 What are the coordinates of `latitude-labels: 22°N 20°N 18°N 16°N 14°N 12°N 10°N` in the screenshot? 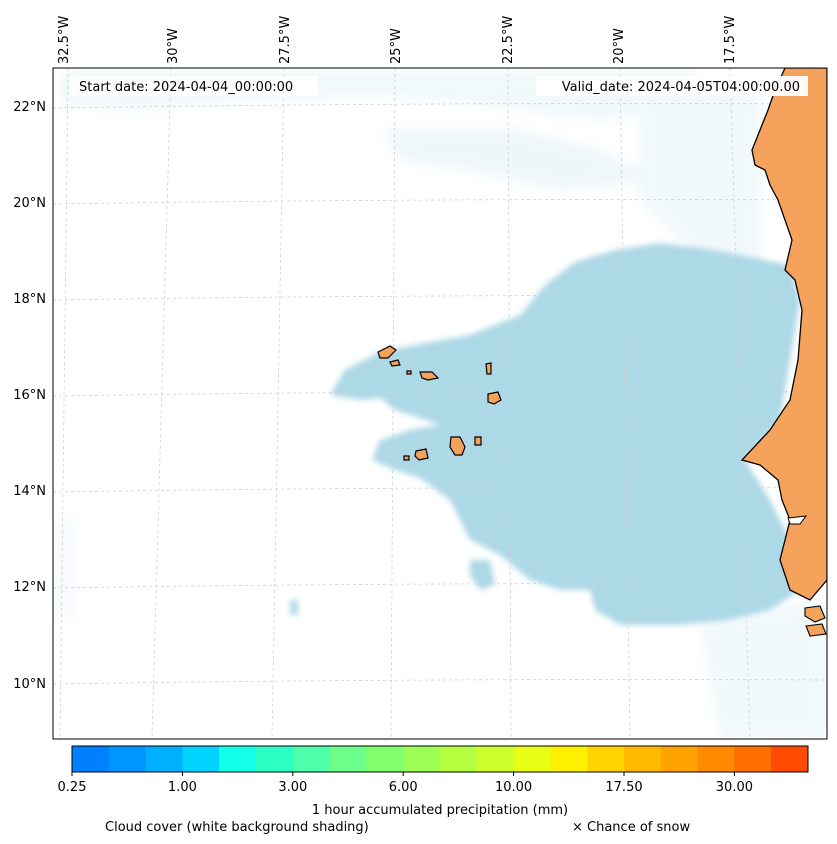 It's located at (29, 396).